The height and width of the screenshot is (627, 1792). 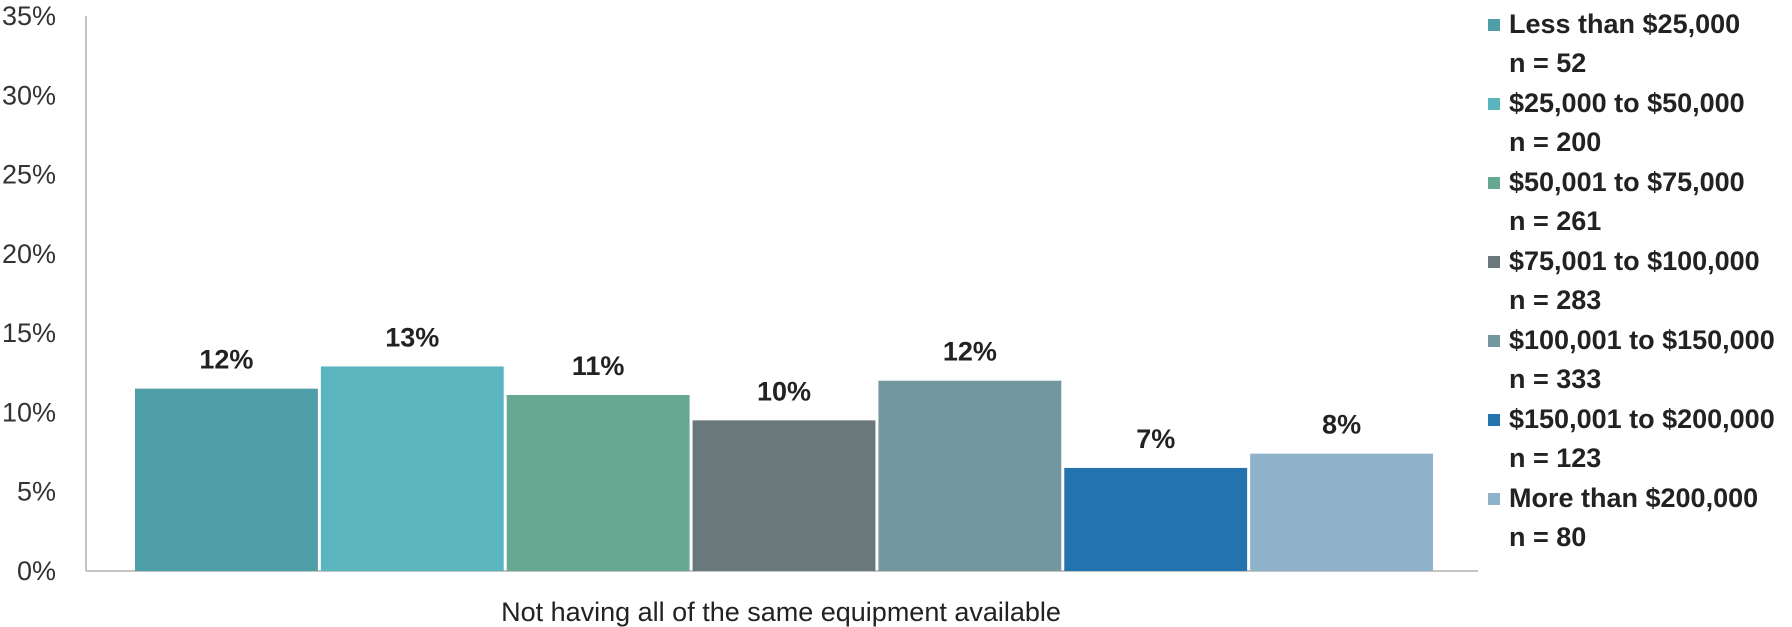 What do you see at coordinates (1555, 379) in the screenshot?
I see `legend-entry-n: n = 333` at bounding box center [1555, 379].